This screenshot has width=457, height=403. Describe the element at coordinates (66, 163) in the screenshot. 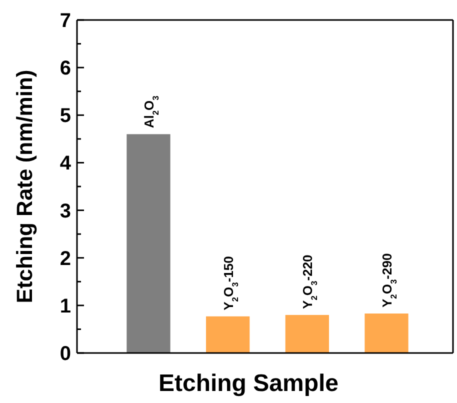

I see `y-tick-label: 4` at that location.